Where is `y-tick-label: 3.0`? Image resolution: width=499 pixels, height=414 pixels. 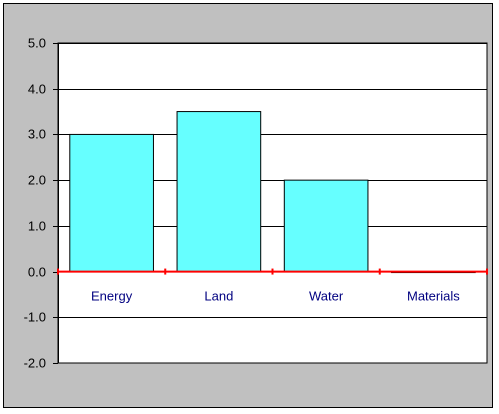 y-tick-label: 3.0 is located at coordinates (37, 134).